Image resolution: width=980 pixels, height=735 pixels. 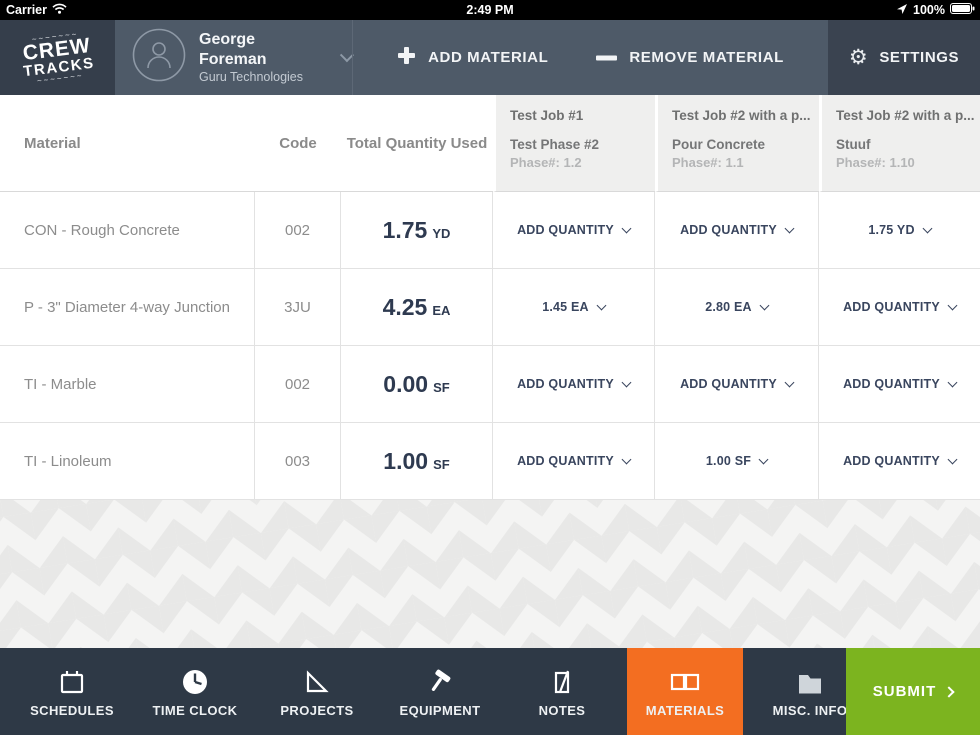 I want to click on set-square-icon, so click(x=317, y=681).